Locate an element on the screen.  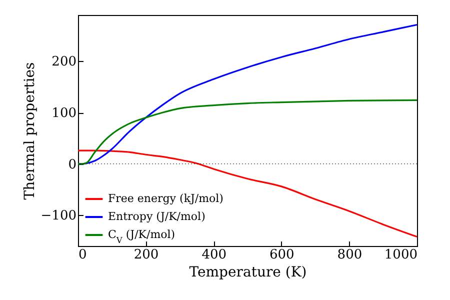
x-axis-title: Temperature (K) is located at coordinates (248, 272).